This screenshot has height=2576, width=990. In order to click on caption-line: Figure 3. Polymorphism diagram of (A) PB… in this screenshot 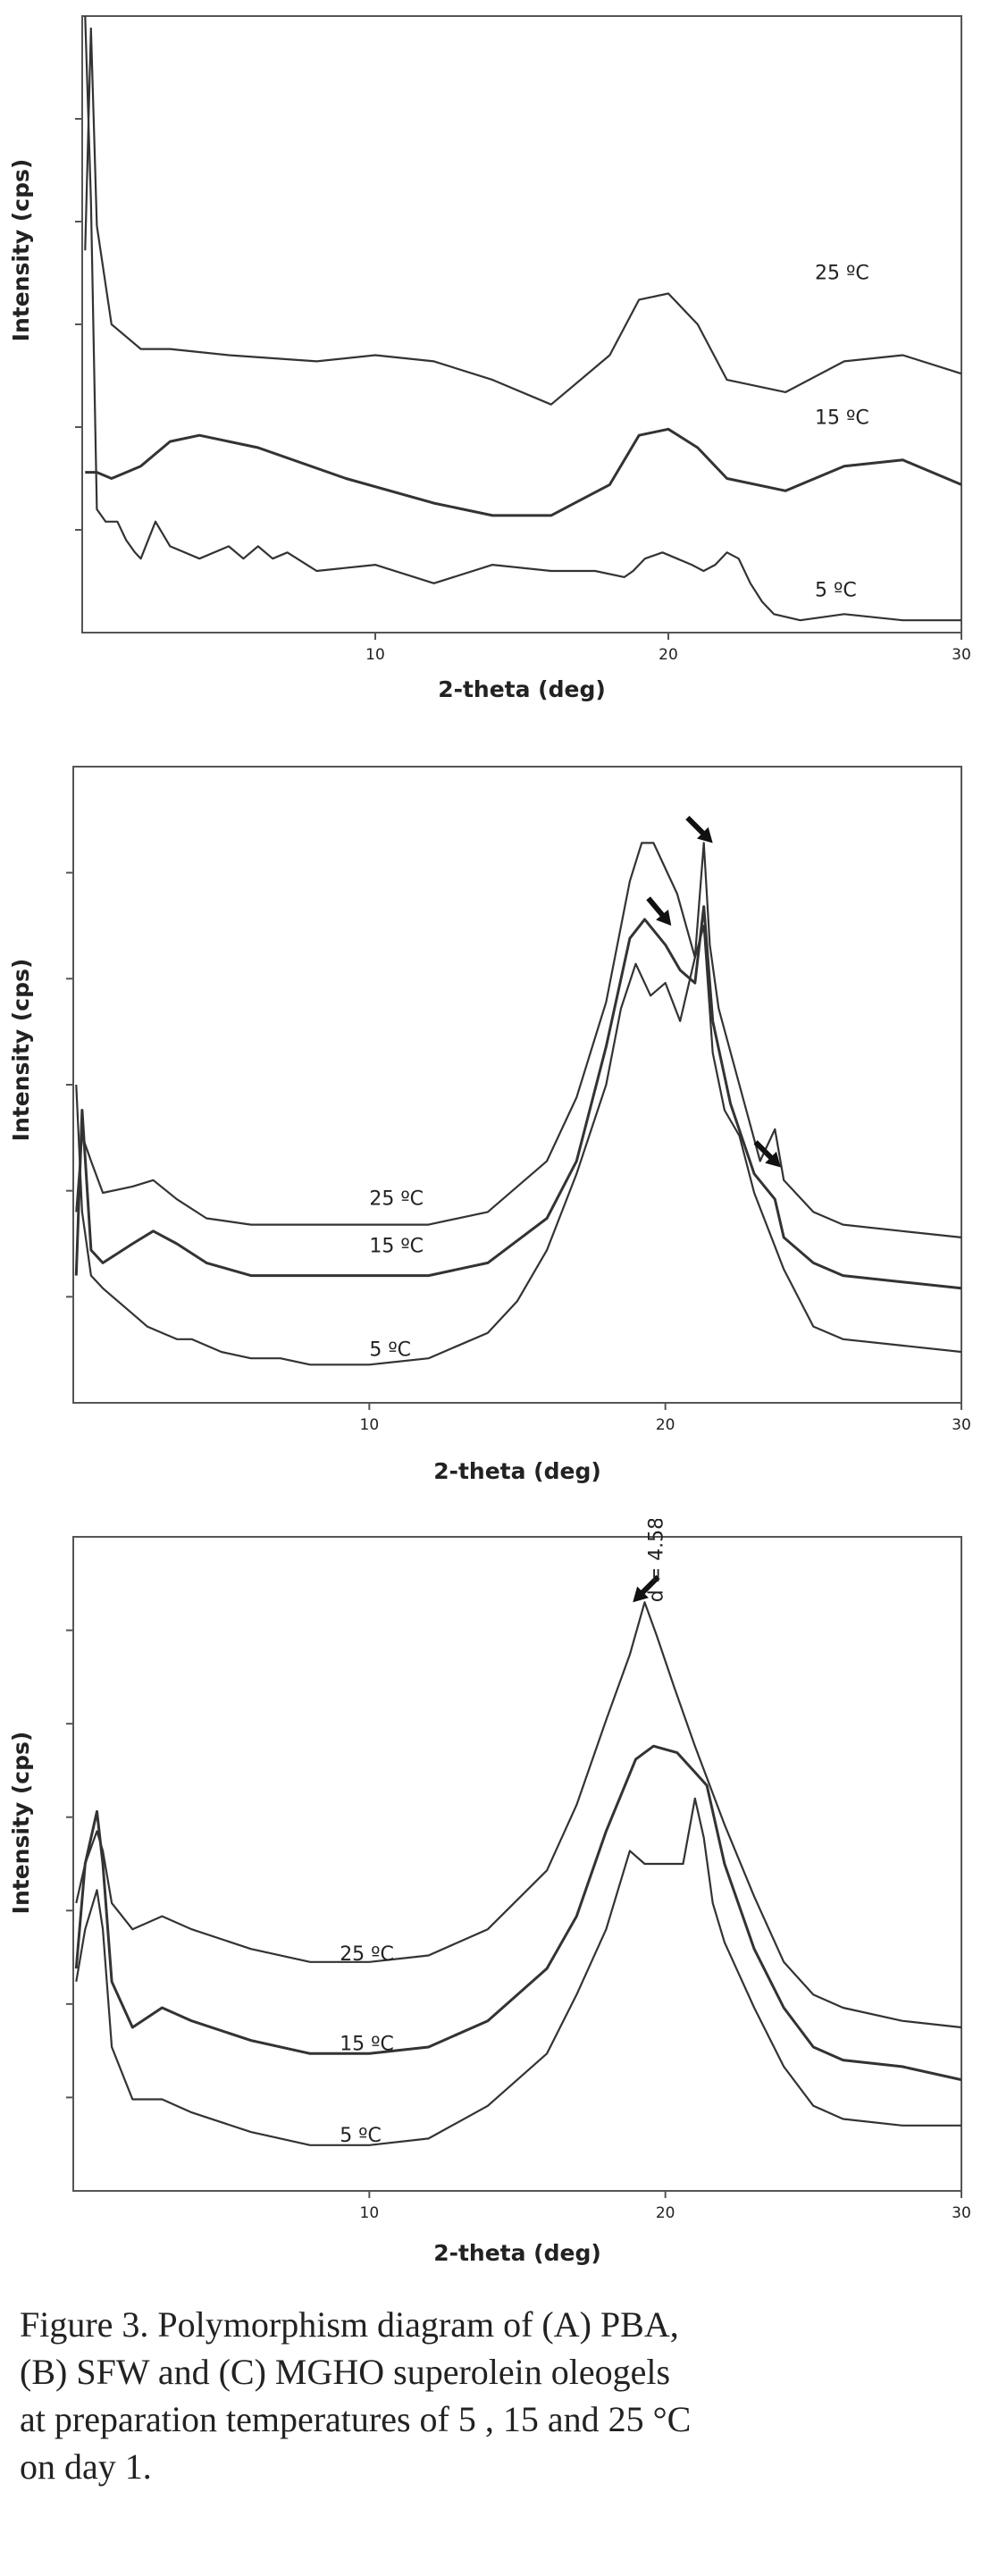, I will do `click(350, 2324)`.